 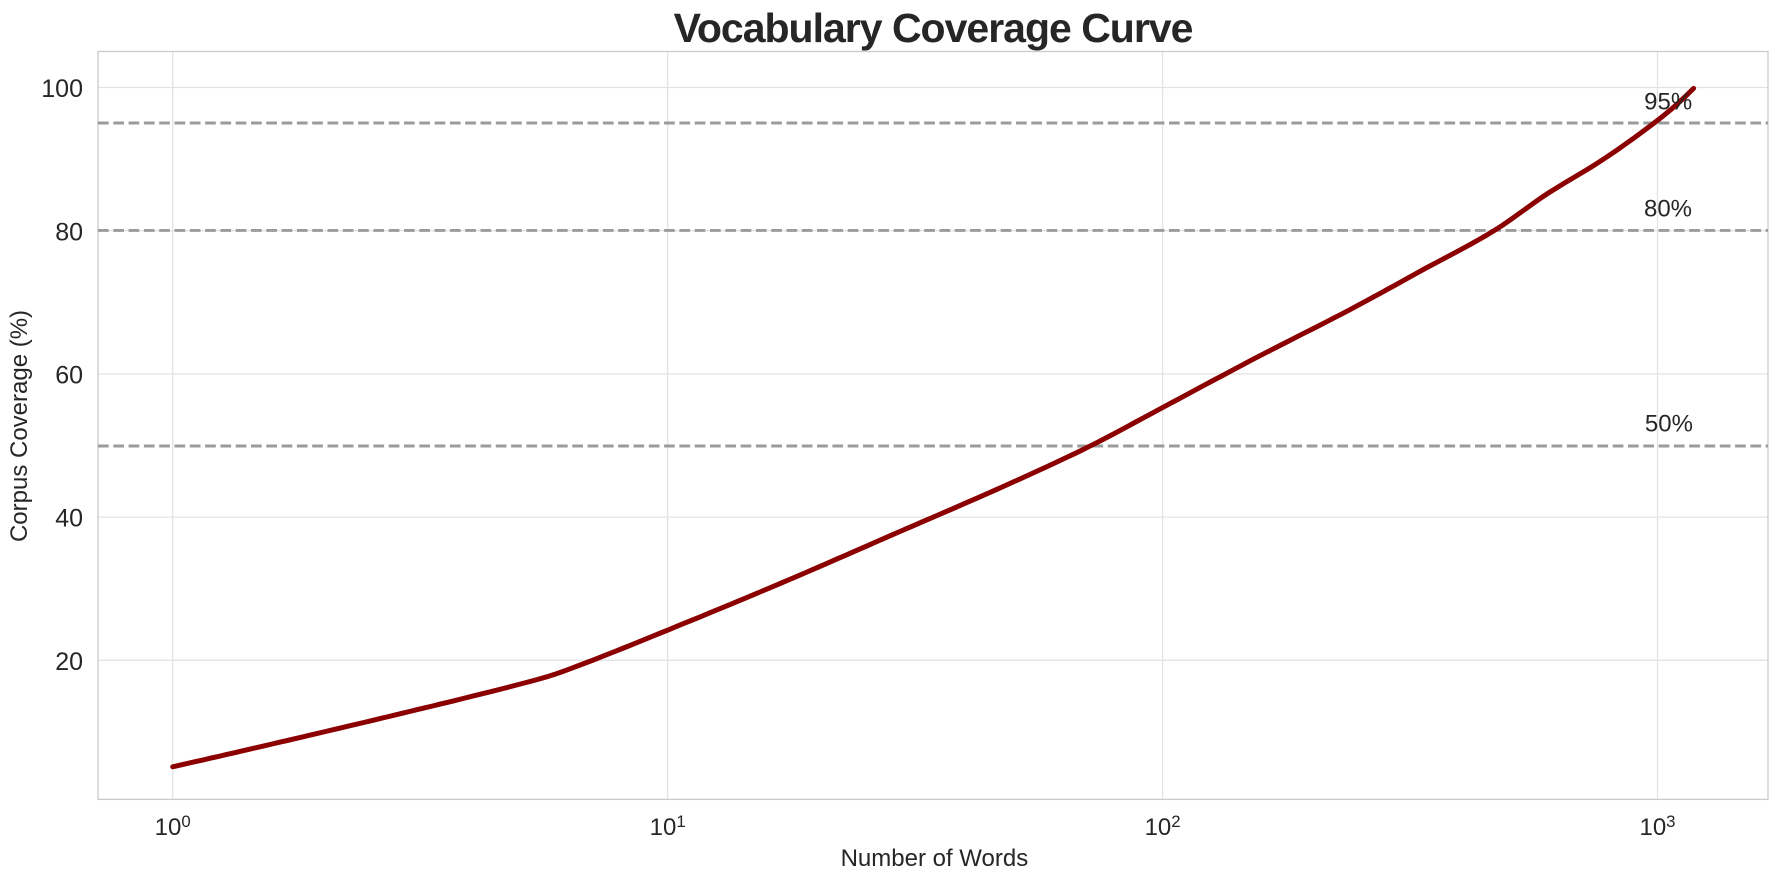 I want to click on svg-text: Vocabulary Coverage Curve, so click(x=933, y=28).